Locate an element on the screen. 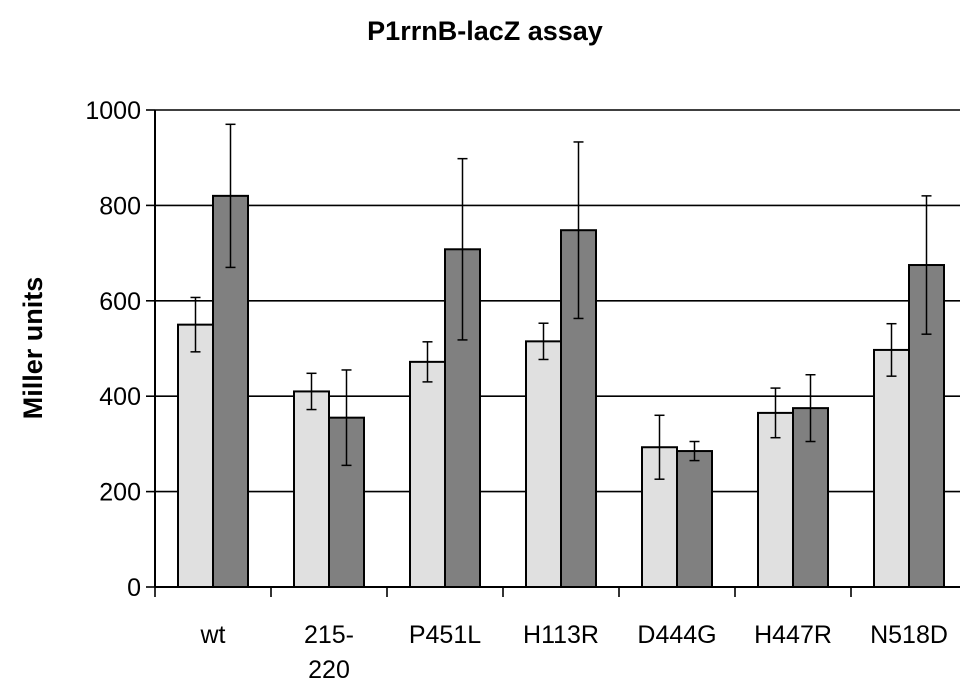 The image size is (960, 687). y-tick-label: 800 is located at coordinates (120, 206).